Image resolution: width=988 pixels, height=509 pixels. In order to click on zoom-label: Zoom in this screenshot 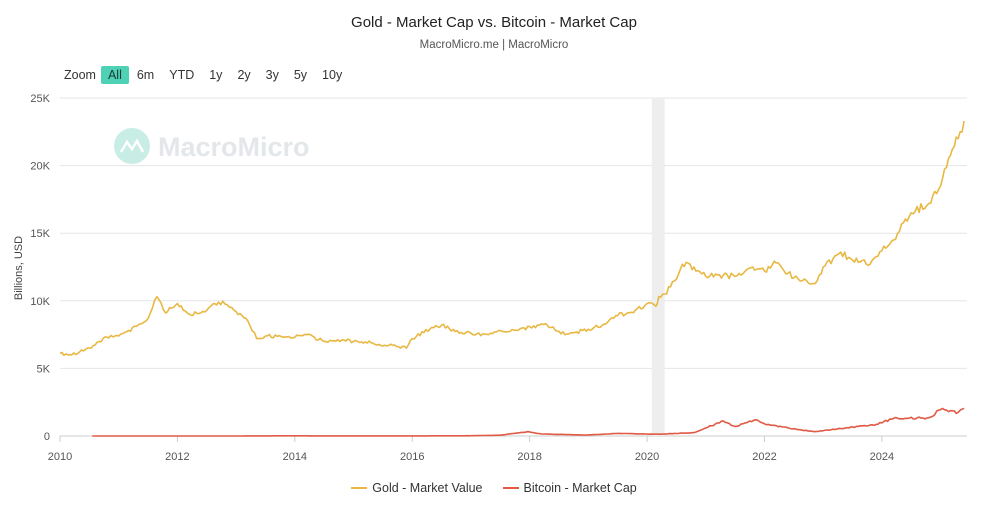, I will do `click(80, 75)`.